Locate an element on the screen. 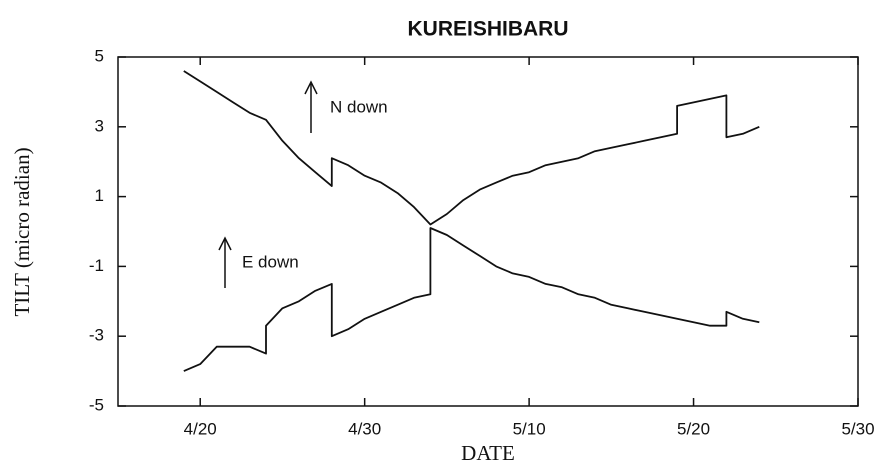 Image resolution: width=892 pixels, height=471 pixels. x-tick-label: 4/20 is located at coordinates (200, 428).